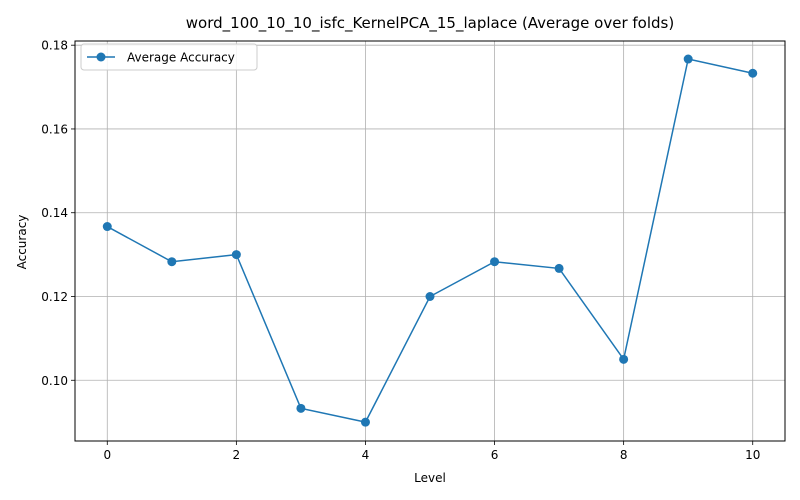 Image resolution: width=800 pixels, height=500 pixels. Describe the element at coordinates (366, 455) in the screenshot. I see `x-tick-label: 4` at that location.